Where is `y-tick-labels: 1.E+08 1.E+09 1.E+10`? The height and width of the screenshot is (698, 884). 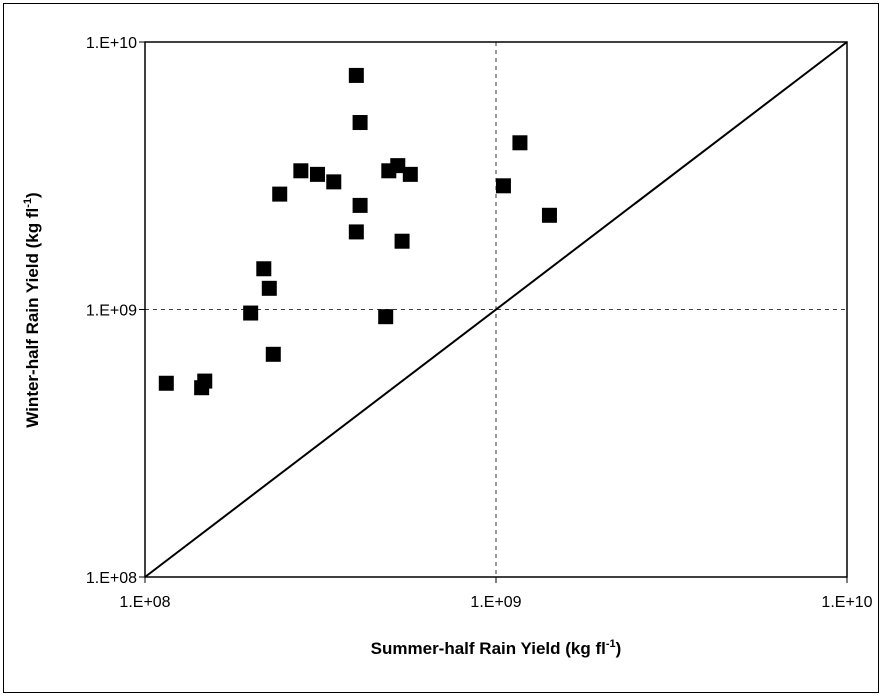 y-tick-labels: 1.E+08 1.E+09 1.E+10 is located at coordinates (115, 311).